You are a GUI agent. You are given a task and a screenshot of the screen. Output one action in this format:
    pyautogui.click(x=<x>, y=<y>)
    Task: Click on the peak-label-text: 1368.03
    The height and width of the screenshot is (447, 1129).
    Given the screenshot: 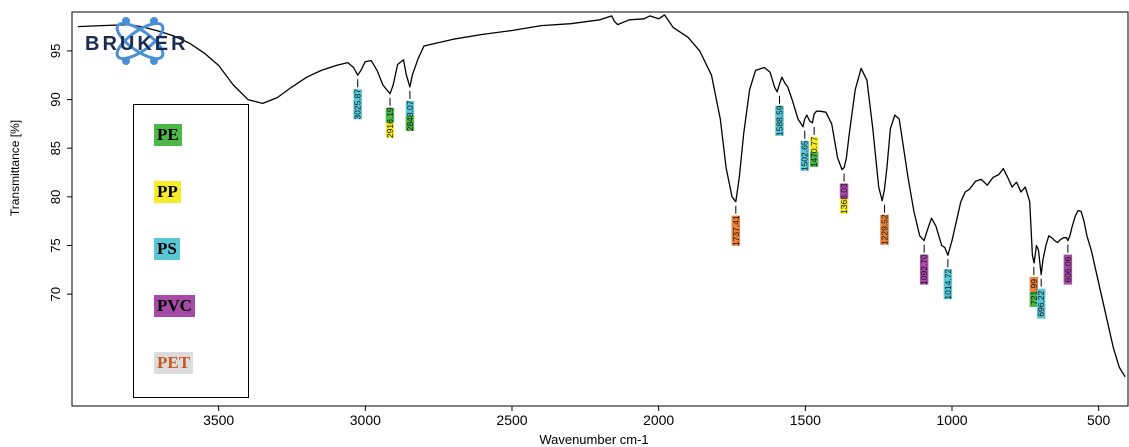 What is the action you would take?
    pyautogui.click(x=844, y=198)
    